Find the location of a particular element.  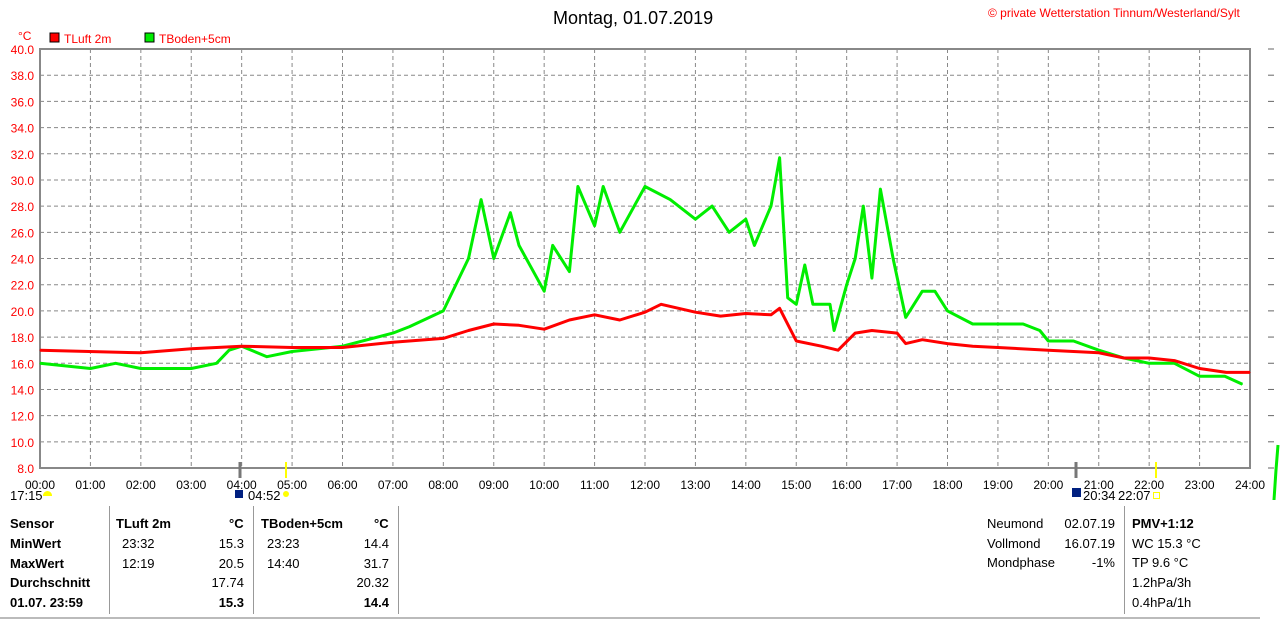

y-tick-label: 36.0 is located at coordinates (23, 102).